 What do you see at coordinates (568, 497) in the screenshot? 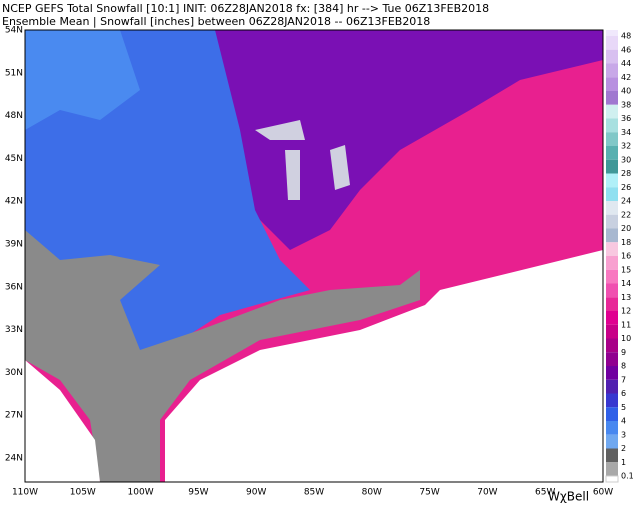
I see `logo: WχBell` at bounding box center [568, 497].